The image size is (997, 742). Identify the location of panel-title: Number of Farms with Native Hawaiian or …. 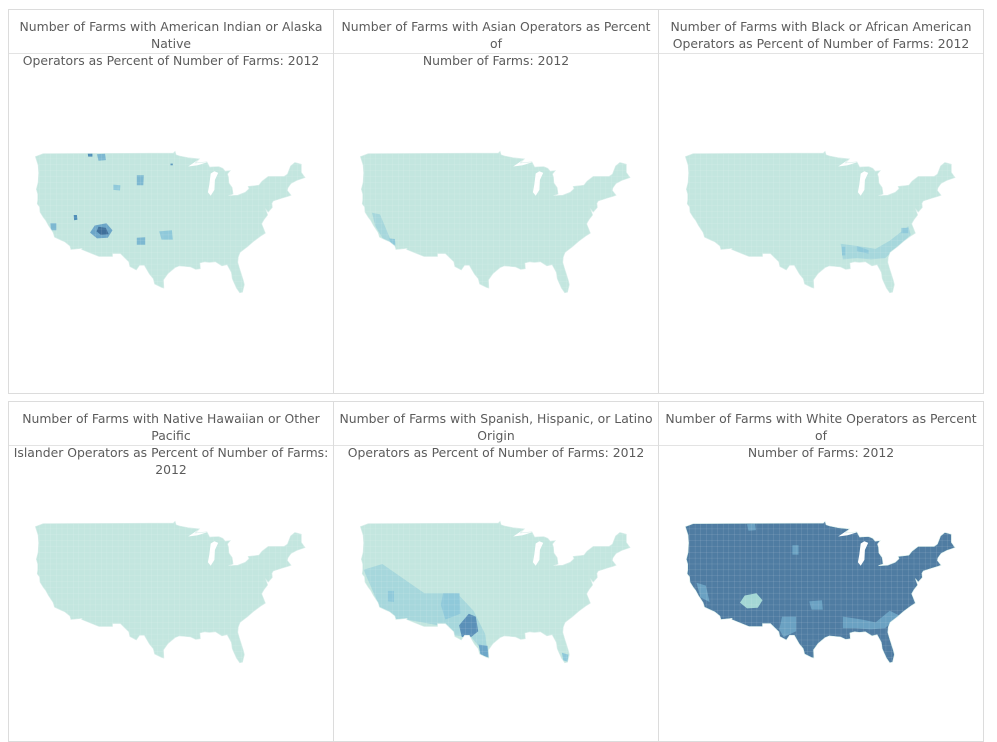
(171, 439).